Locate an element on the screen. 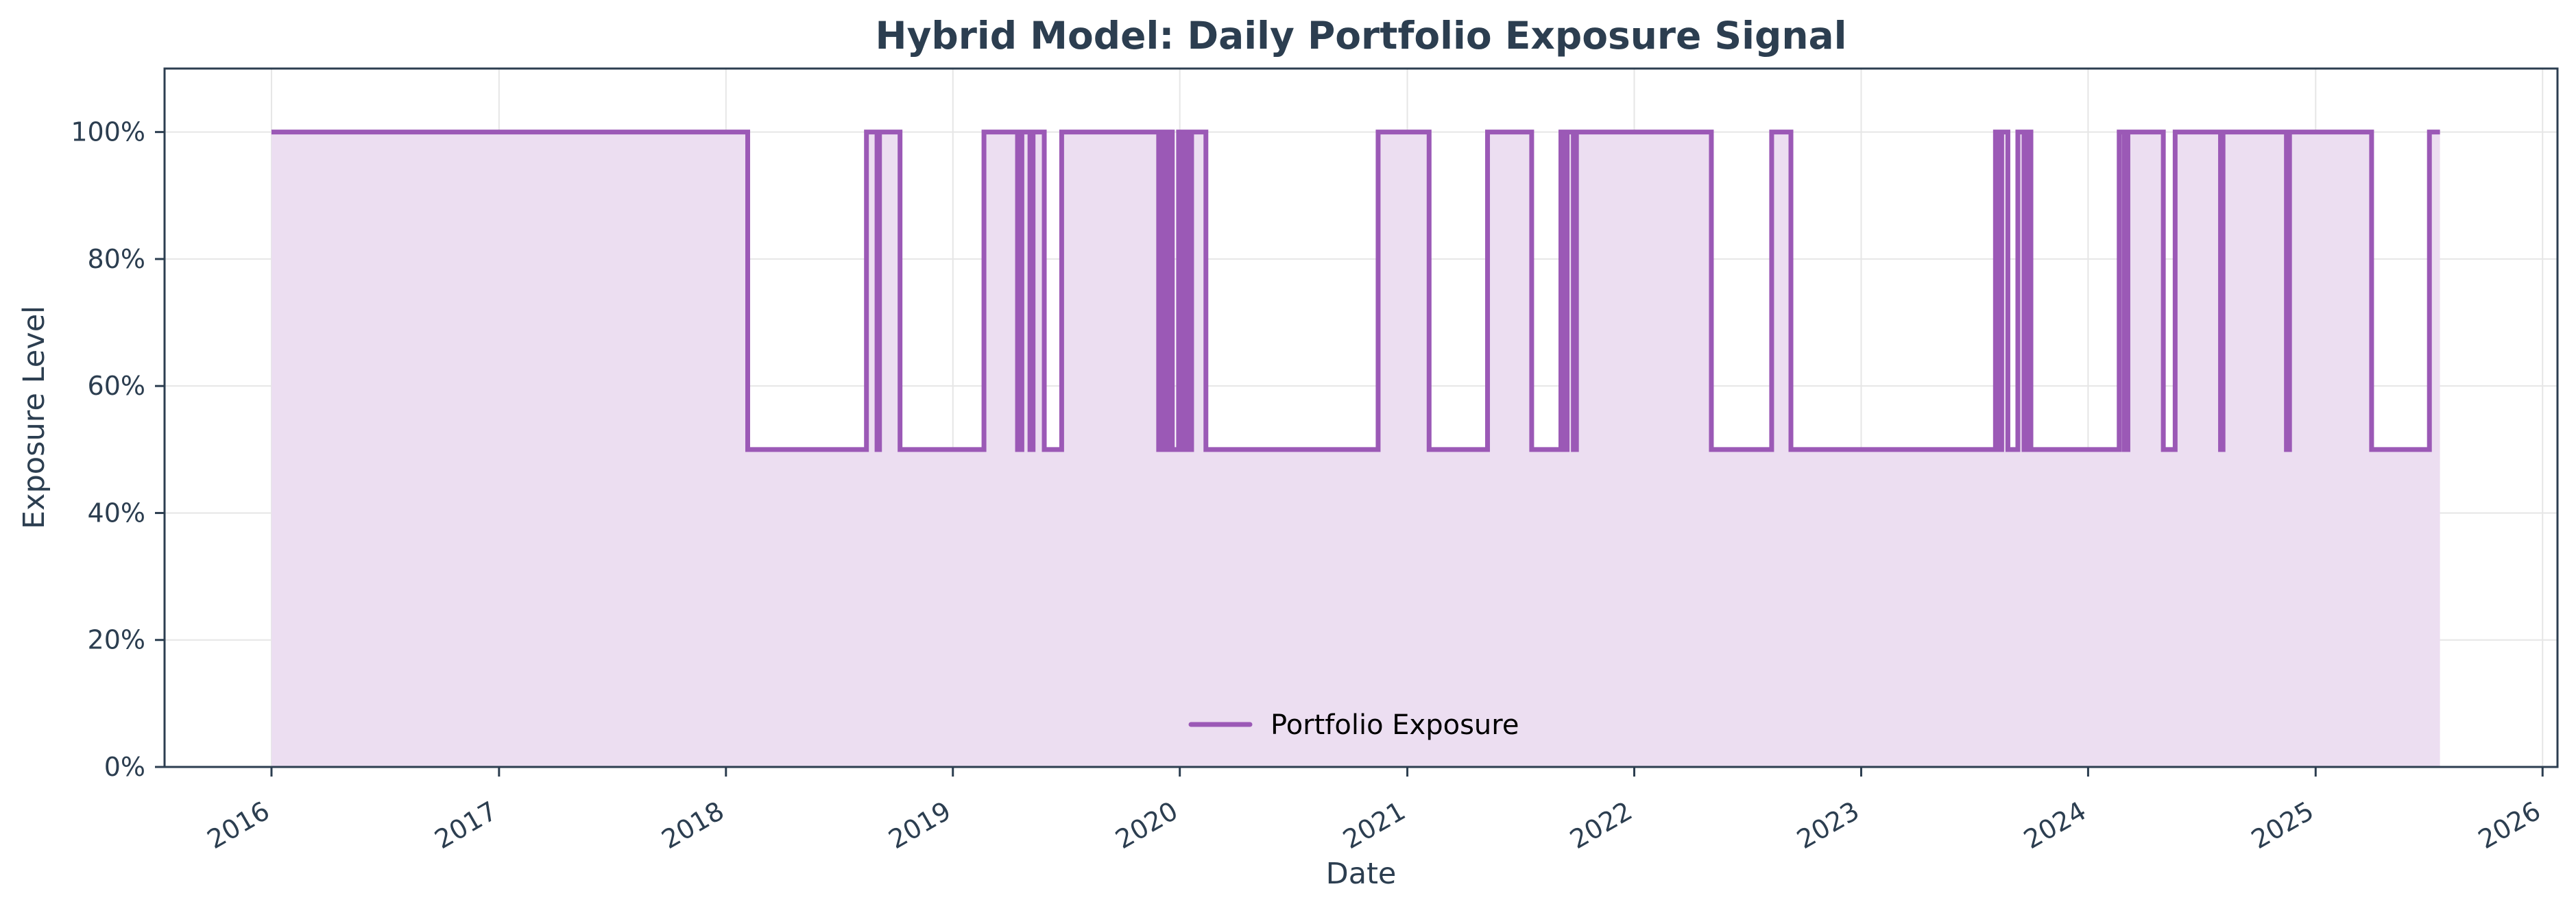 This screenshot has height=915, width=2576. x-tick-label: 2020 is located at coordinates (1147, 825).